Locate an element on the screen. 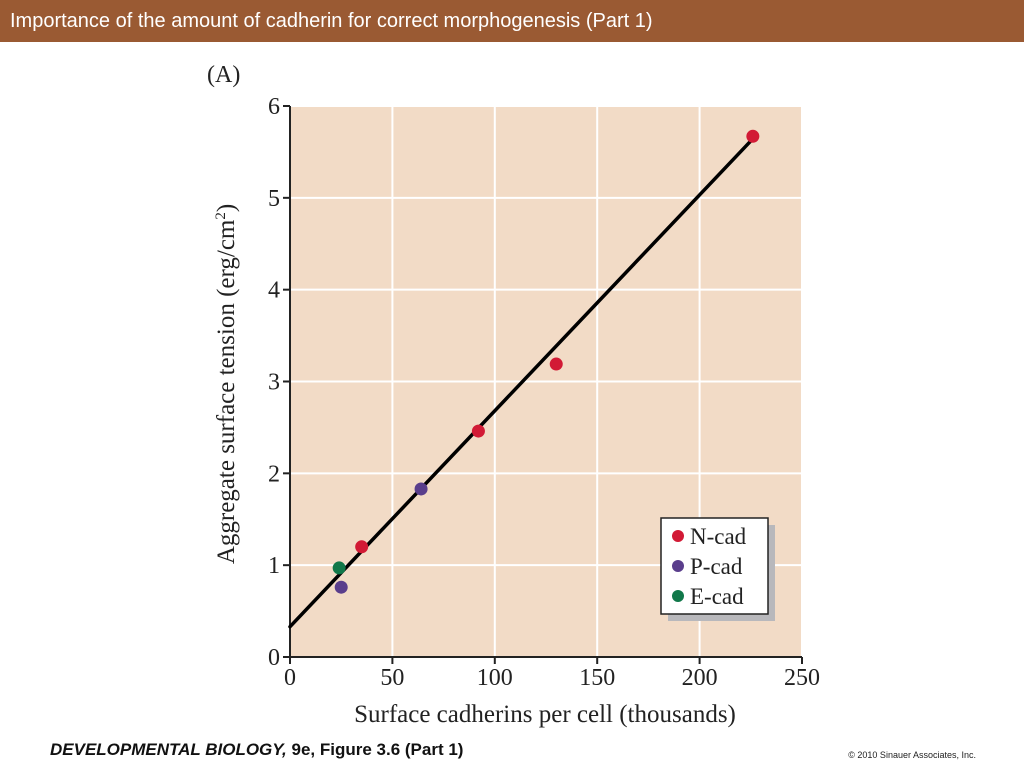 This screenshot has width=1024, height=768. legend-marker-e-cad is located at coordinates (678, 596).